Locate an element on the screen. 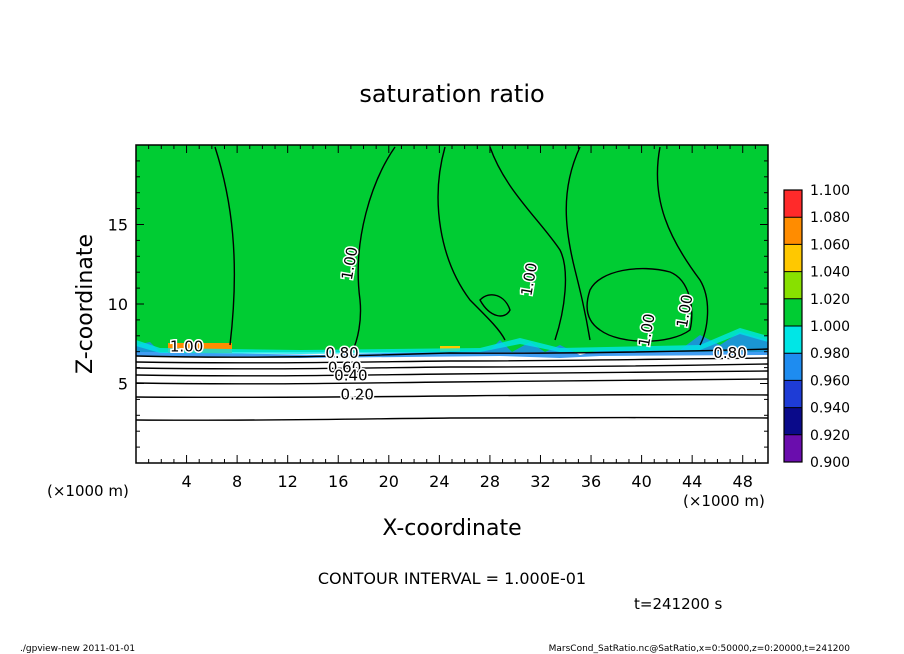  cloud-edge-band-cyan is located at coordinates (452, 341).